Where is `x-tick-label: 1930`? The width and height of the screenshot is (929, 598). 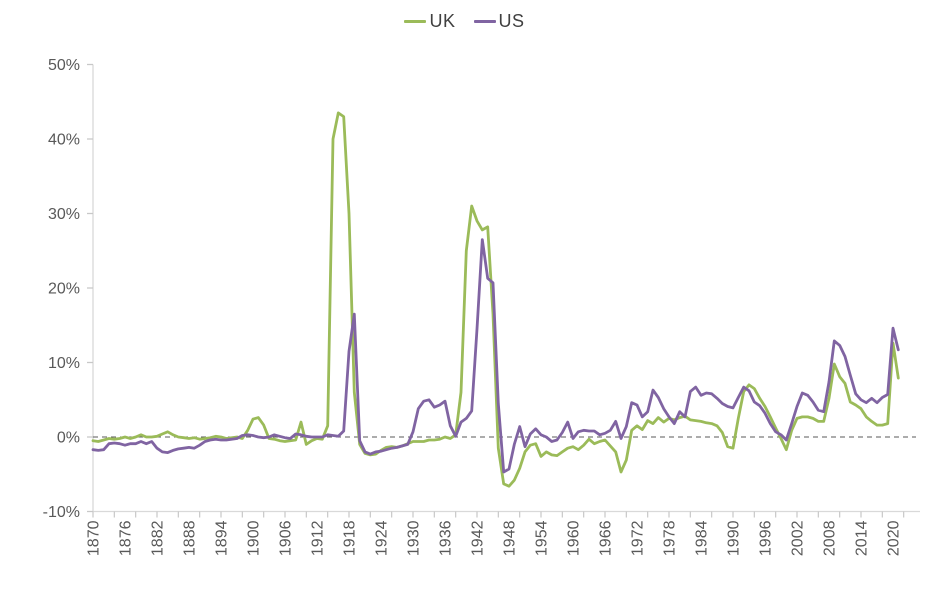
x-tick-label: 1930 is located at coordinates (414, 538).